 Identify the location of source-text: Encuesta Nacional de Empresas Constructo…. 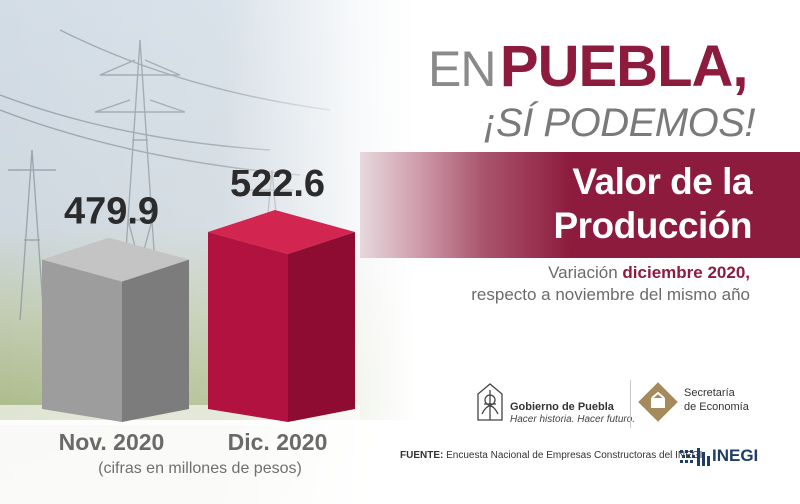
(574, 455).